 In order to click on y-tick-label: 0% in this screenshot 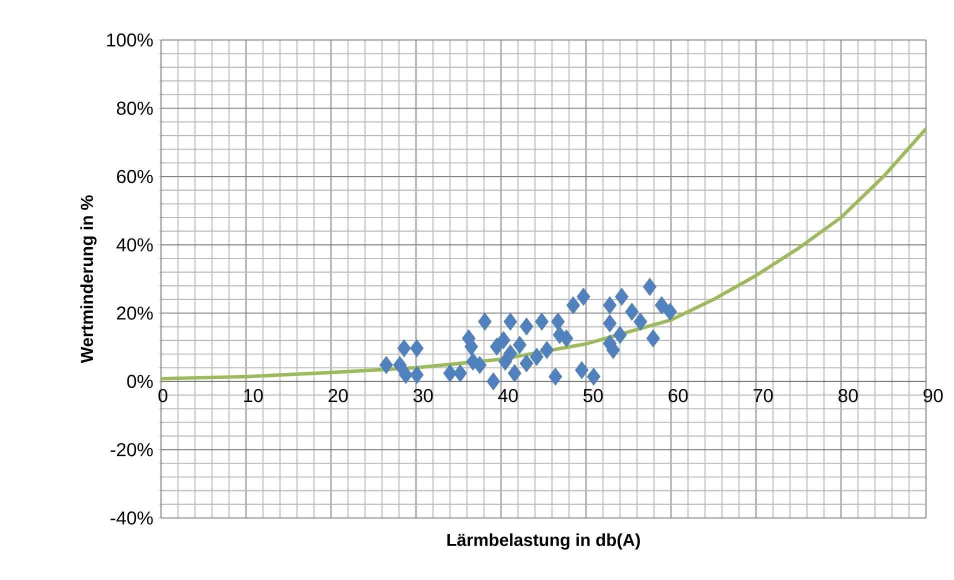, I will do `click(140, 381)`.